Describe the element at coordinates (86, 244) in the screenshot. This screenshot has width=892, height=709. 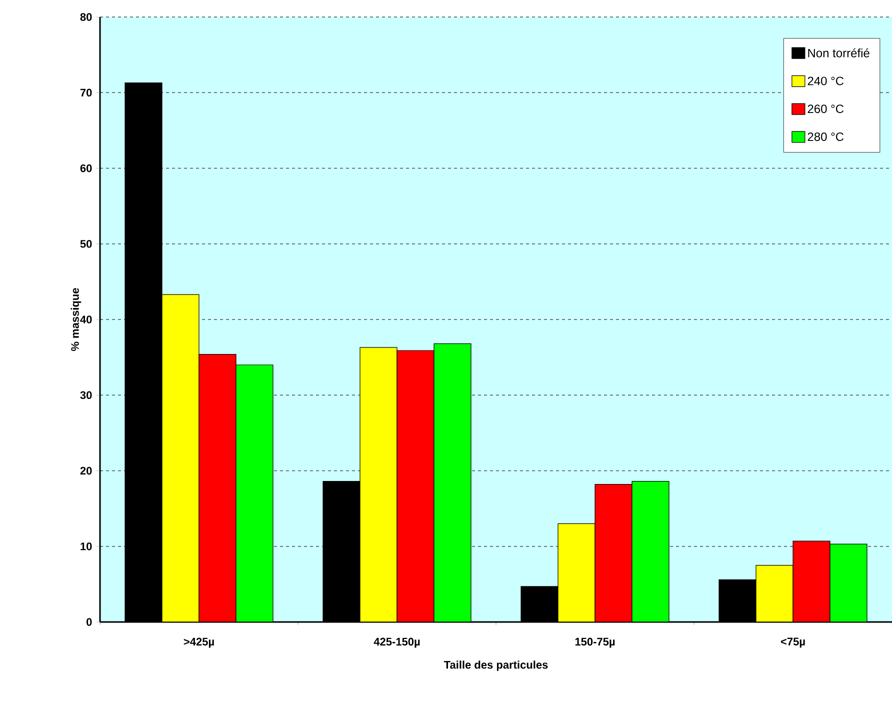
I see `y-tick-label: 50` at that location.